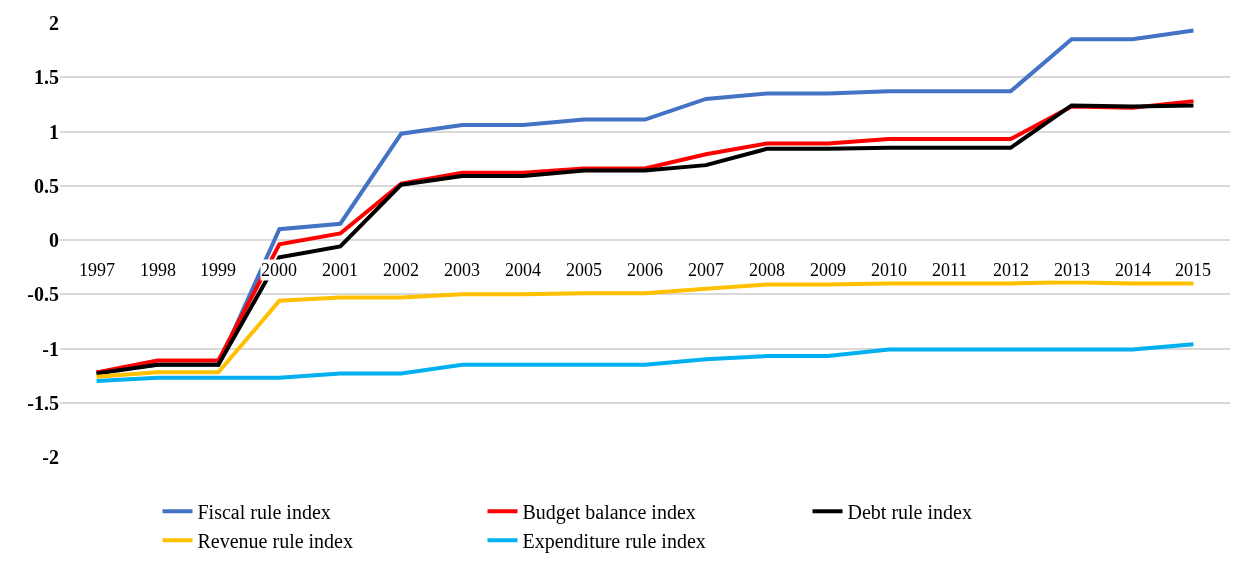 The width and height of the screenshot is (1250, 577). I want to click on x-tick-label: 1997, so click(97, 270).